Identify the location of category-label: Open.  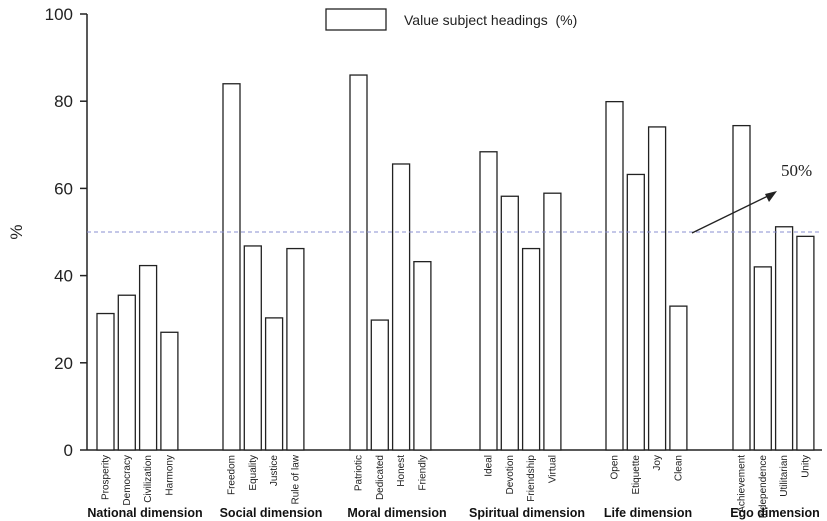
(615, 467).